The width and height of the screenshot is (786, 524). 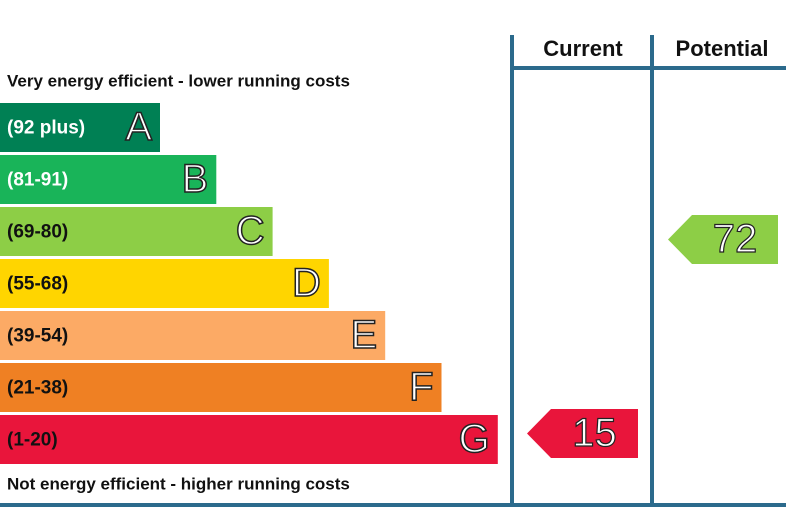 What do you see at coordinates (37, 284) in the screenshot?
I see `band-range: (55-68)` at bounding box center [37, 284].